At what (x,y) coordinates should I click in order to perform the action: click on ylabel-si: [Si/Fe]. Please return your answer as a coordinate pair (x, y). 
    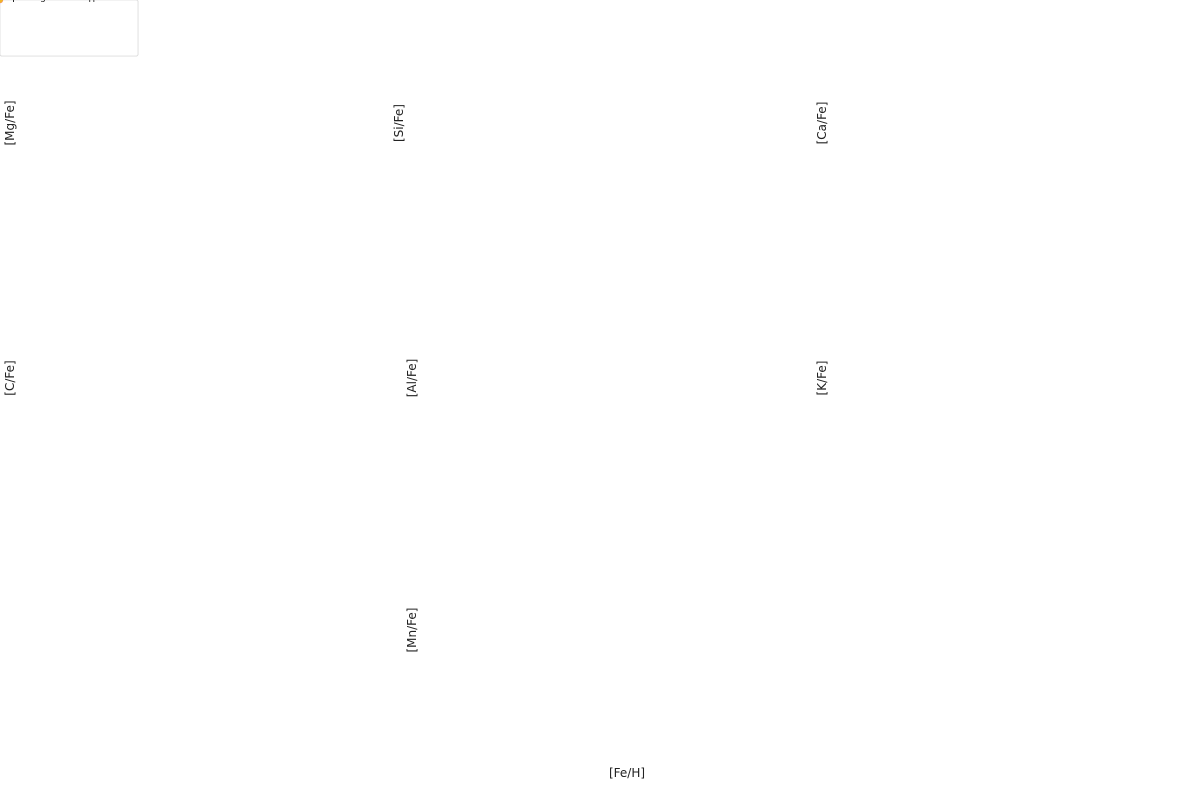
    Looking at the image, I should click on (399, 123).